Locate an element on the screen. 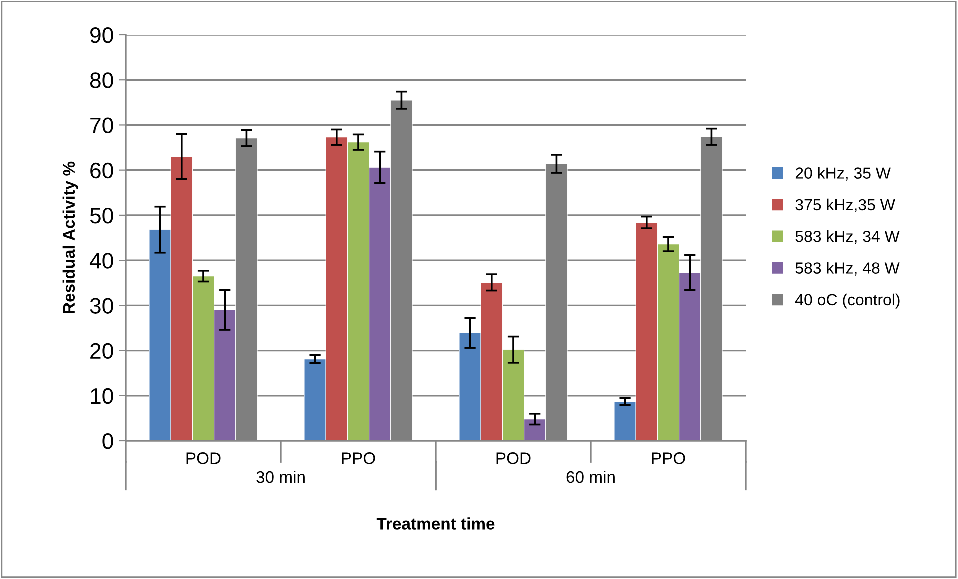 The width and height of the screenshot is (958, 579). text: 30 min is located at coordinates (280, 477).